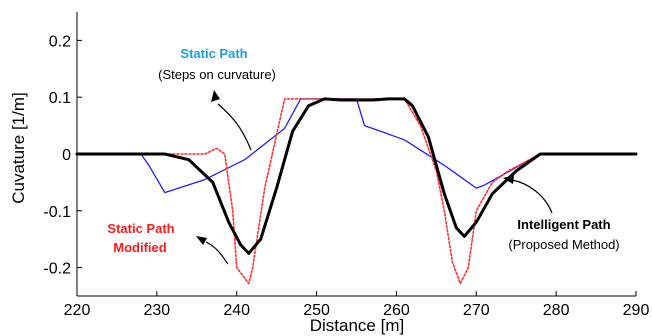 The width and height of the screenshot is (652, 336). Describe the element at coordinates (213, 53) in the screenshot. I see `annotation-static-title: Static Path` at that location.